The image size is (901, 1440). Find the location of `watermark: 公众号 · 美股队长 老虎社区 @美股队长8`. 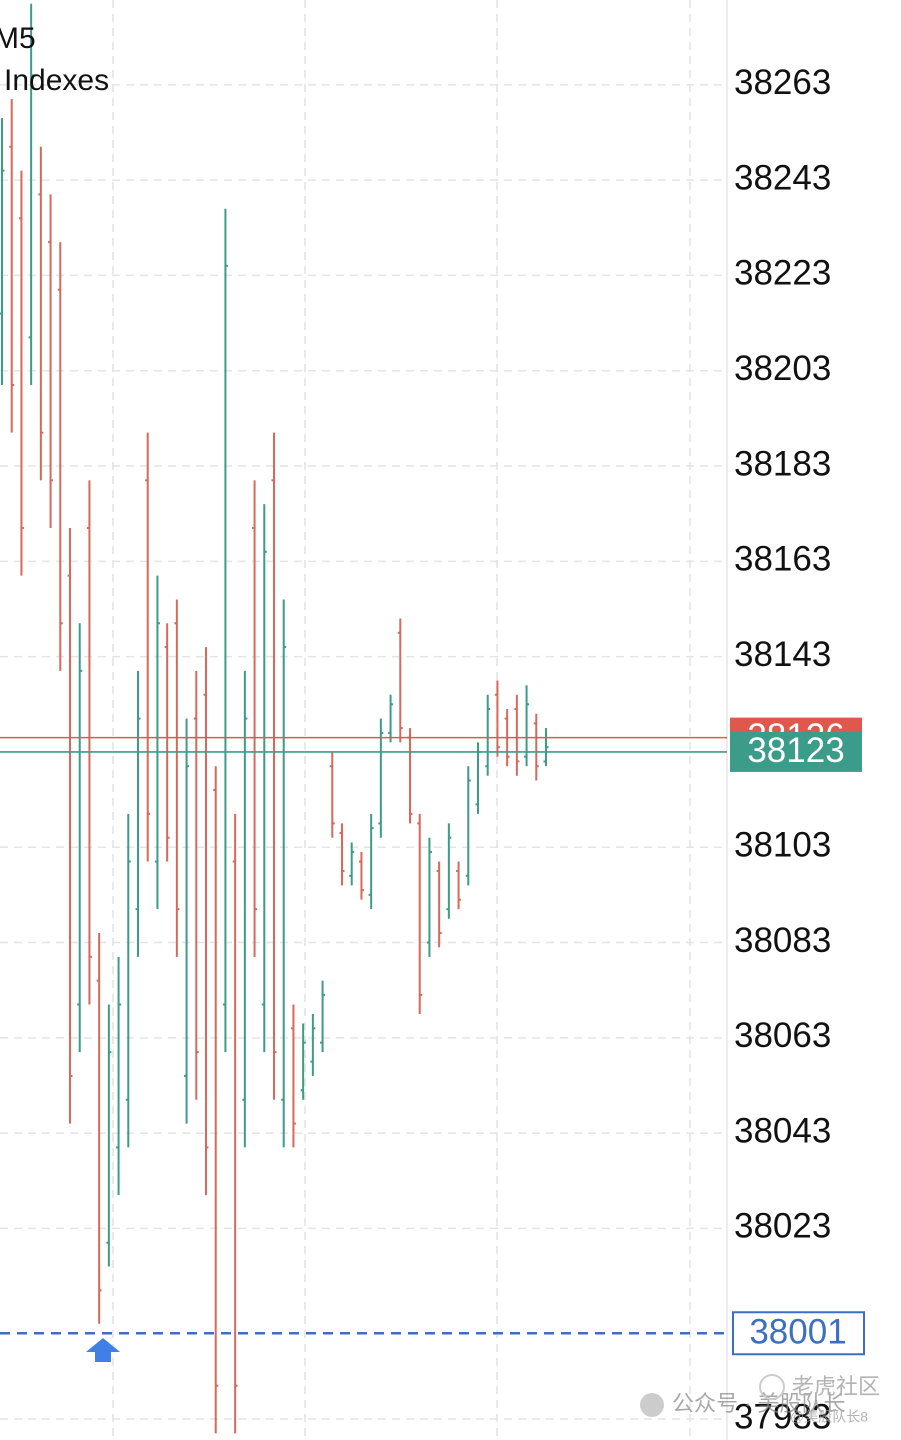

watermark: 公众号 · 美股队长 老虎社区 @美股队长8 is located at coordinates (760, 1399).